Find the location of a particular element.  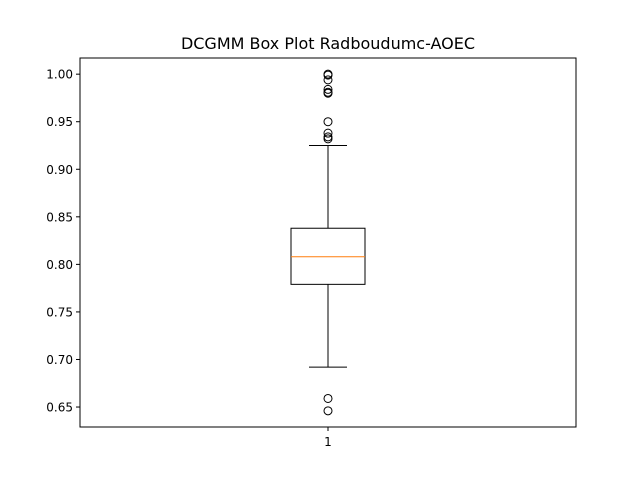

y-tick-label: 0.85 is located at coordinates (59, 217).